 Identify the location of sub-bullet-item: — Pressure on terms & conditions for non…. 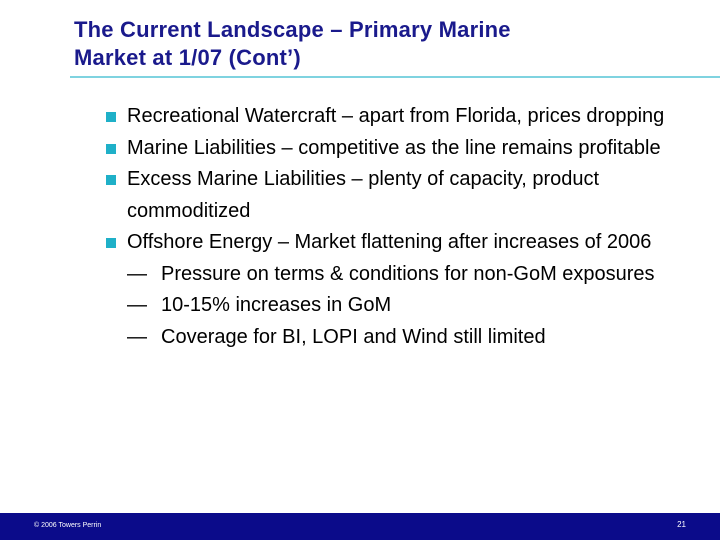
(406, 275).